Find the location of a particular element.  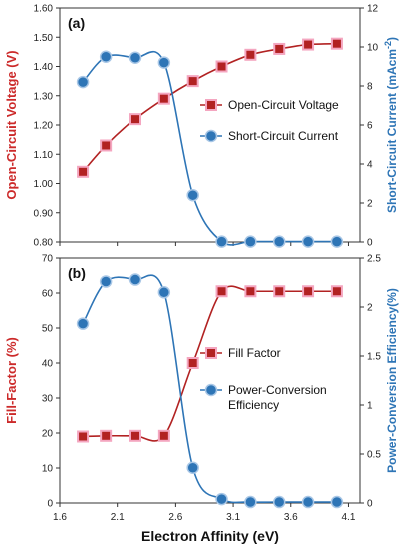

right-axis-title: Short-Circuit Current (mAcm-2) is located at coordinates (391, 125).